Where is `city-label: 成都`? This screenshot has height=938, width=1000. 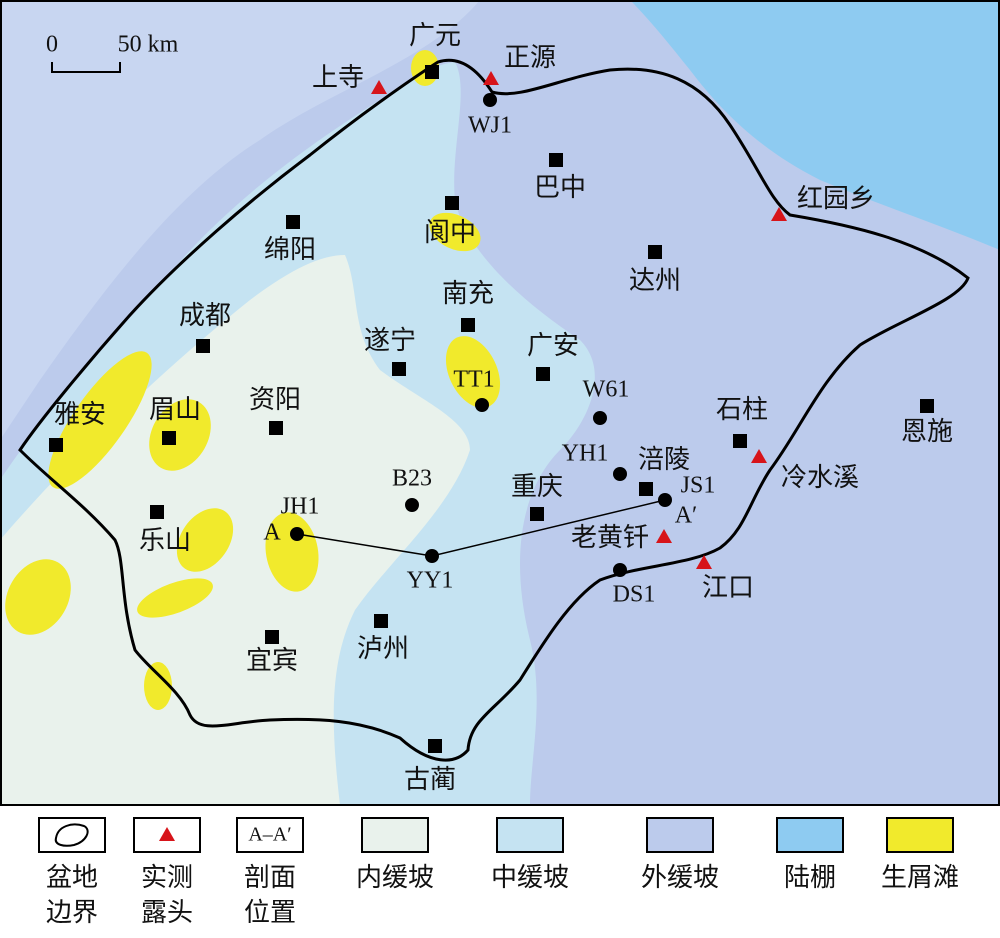
city-label: 成都 is located at coordinates (205, 315).